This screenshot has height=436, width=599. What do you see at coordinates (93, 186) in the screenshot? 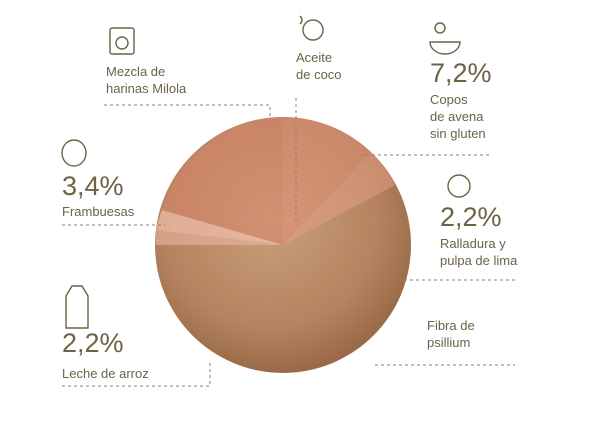
I see `percent: 3,4%` at bounding box center [93, 186].